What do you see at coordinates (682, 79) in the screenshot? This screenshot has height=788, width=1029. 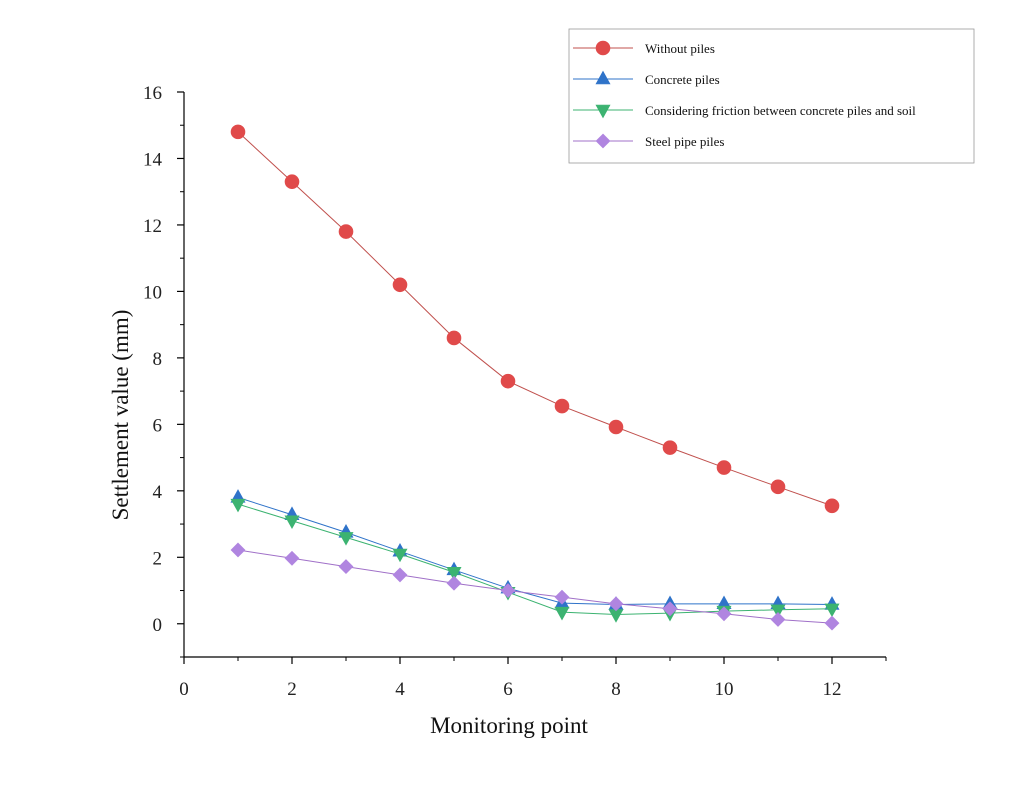 I see `legend-label: Concrete piles` at bounding box center [682, 79].